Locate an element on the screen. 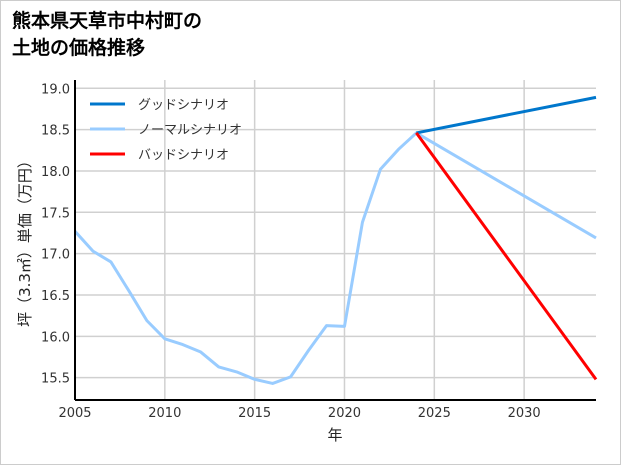  y-tick-label: 16.5 is located at coordinates (55, 296).